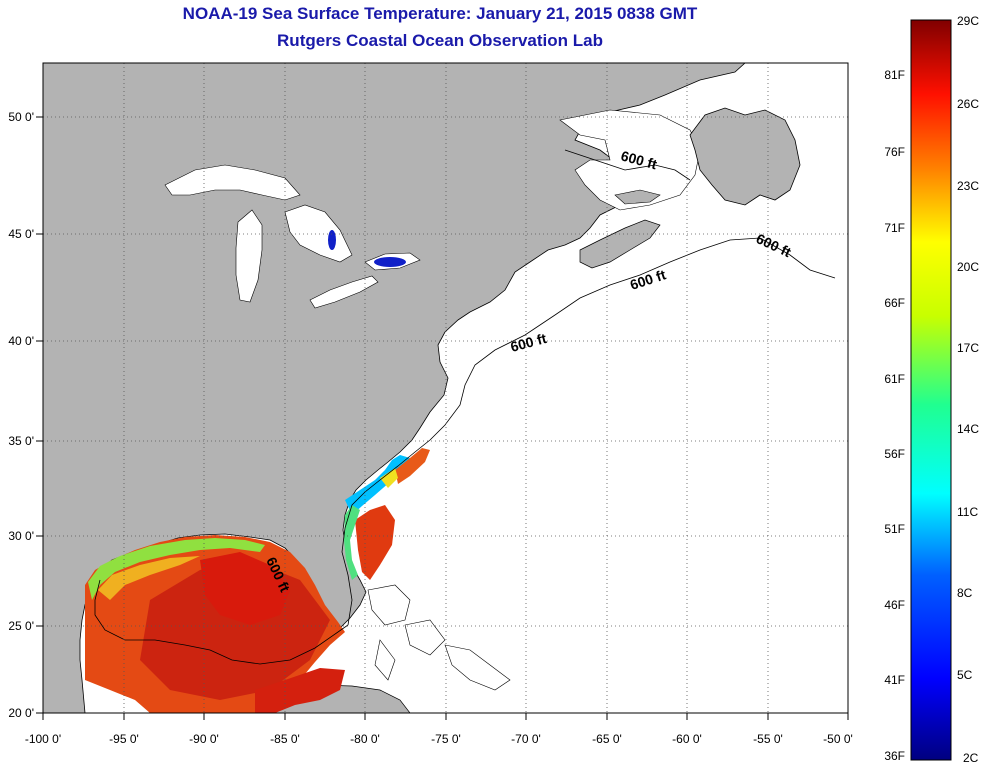 Image resolution: width=984 pixels, height=770 pixels. I want to click on lon-tick-label: -60 0', so click(687, 739).